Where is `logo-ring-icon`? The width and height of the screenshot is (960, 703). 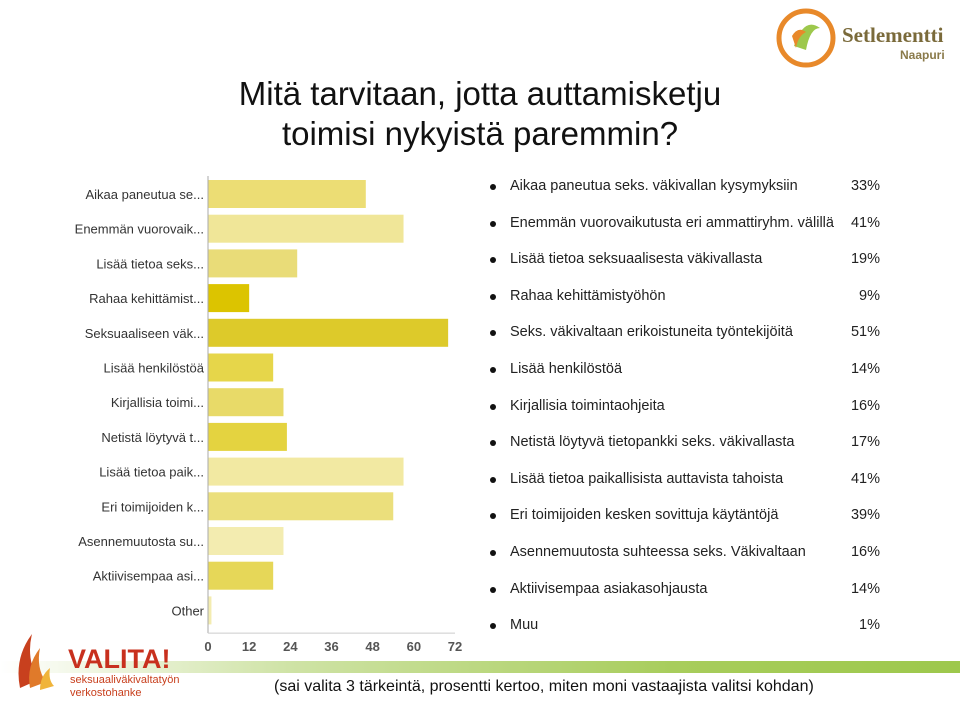 logo-ring-icon is located at coordinates (806, 38).